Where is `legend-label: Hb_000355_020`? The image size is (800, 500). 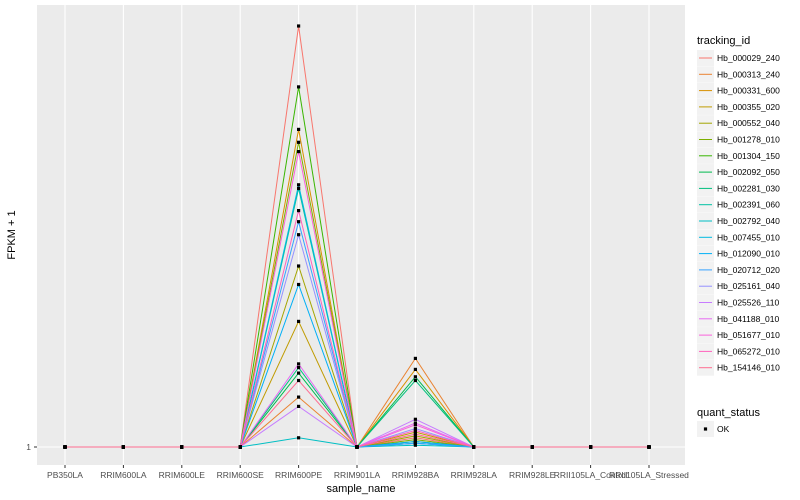 legend-label: Hb_000355_020 is located at coordinates (748, 107).